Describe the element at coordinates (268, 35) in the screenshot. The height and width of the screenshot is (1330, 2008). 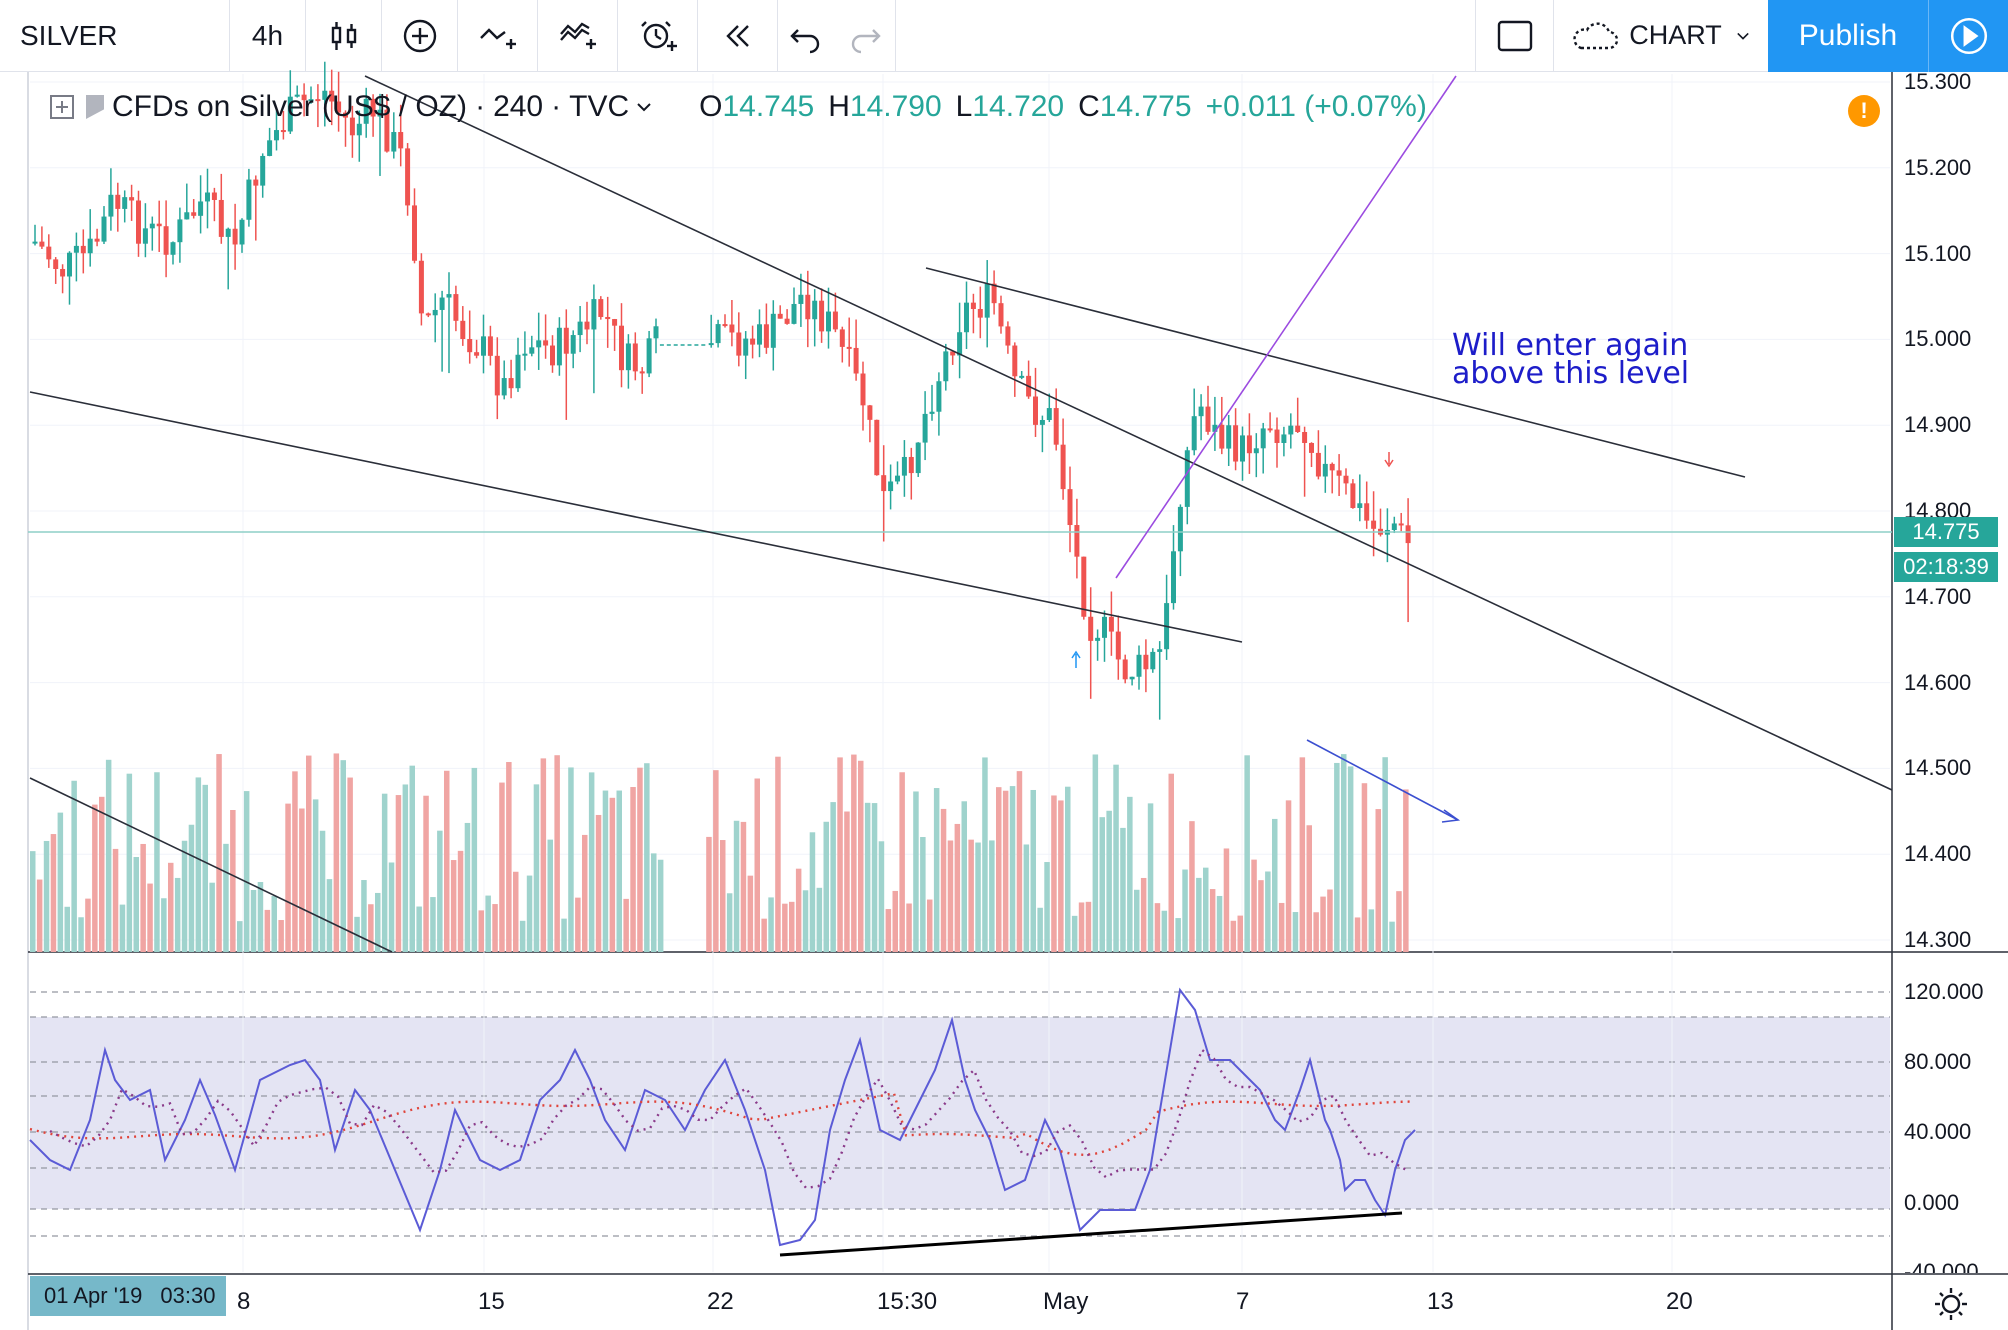
I see `interval-button: 4h` at that location.